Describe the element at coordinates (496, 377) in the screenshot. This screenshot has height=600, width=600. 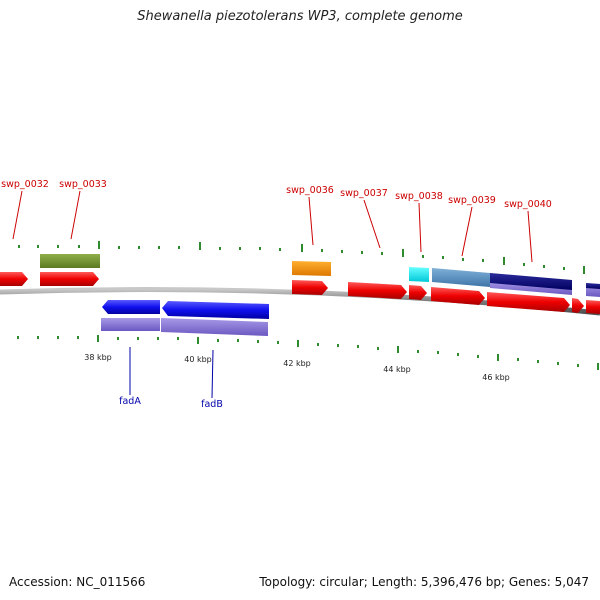
I see `kbp-label-46: 46 kbp` at that location.